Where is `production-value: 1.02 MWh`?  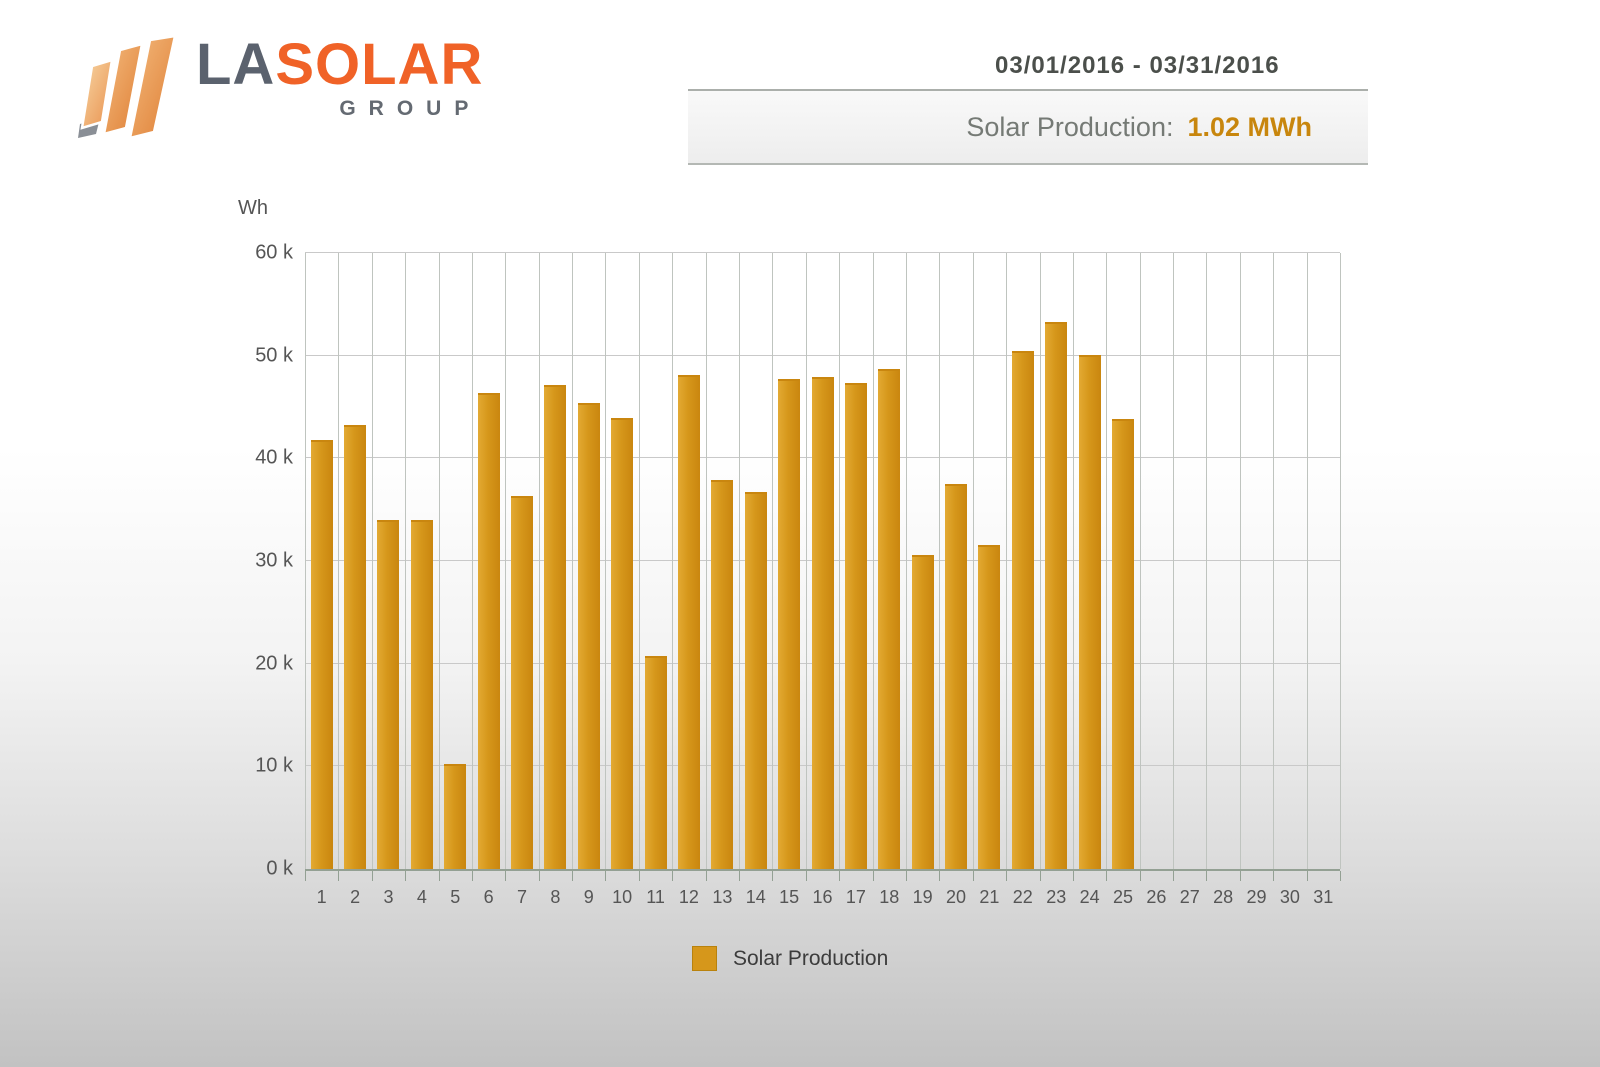 production-value: 1.02 MWh is located at coordinates (1249, 126).